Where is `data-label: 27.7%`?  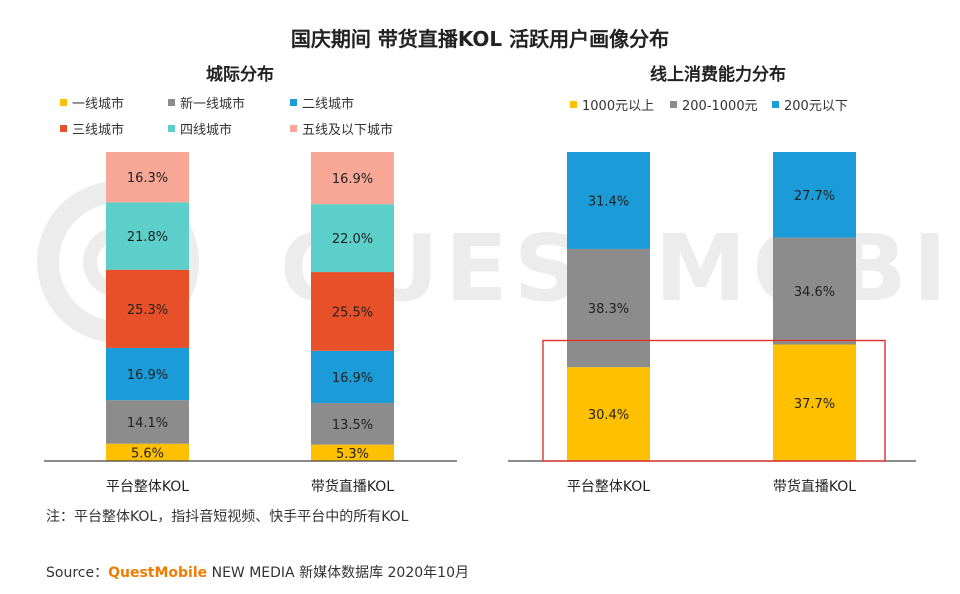
data-label: 27.7% is located at coordinates (814, 196).